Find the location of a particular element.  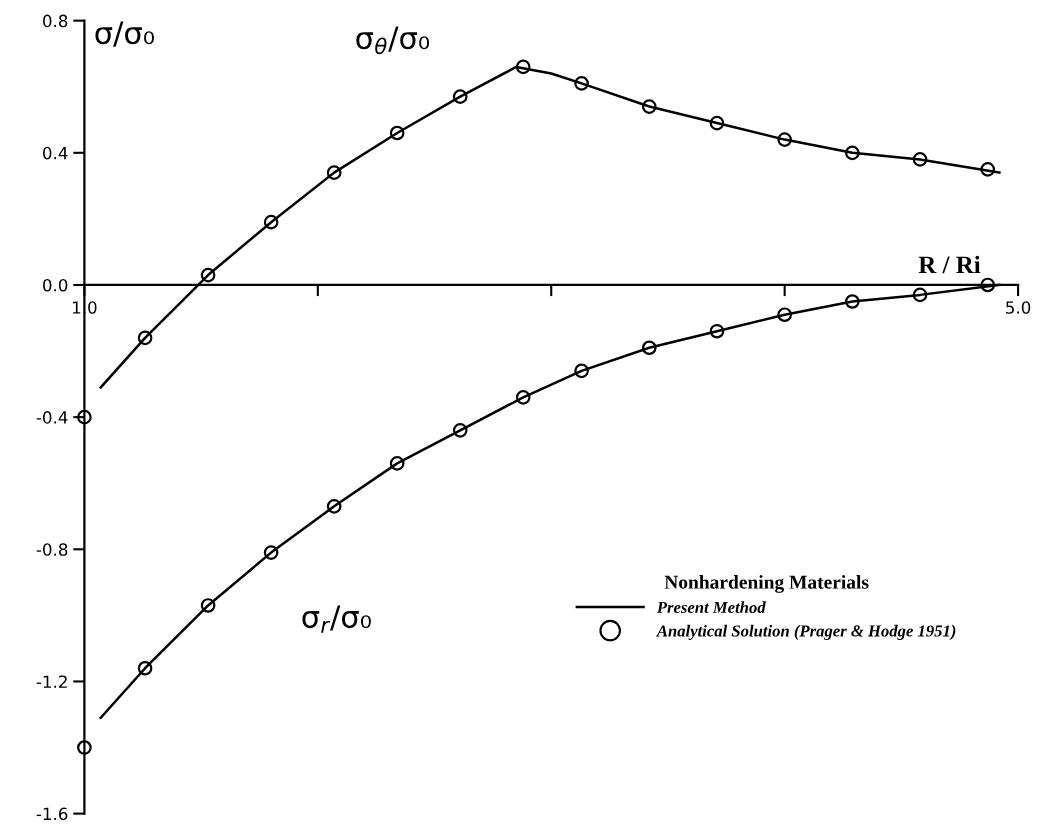

annotation: σ$_{r}$/σ₀ is located at coordinates (336, 619).